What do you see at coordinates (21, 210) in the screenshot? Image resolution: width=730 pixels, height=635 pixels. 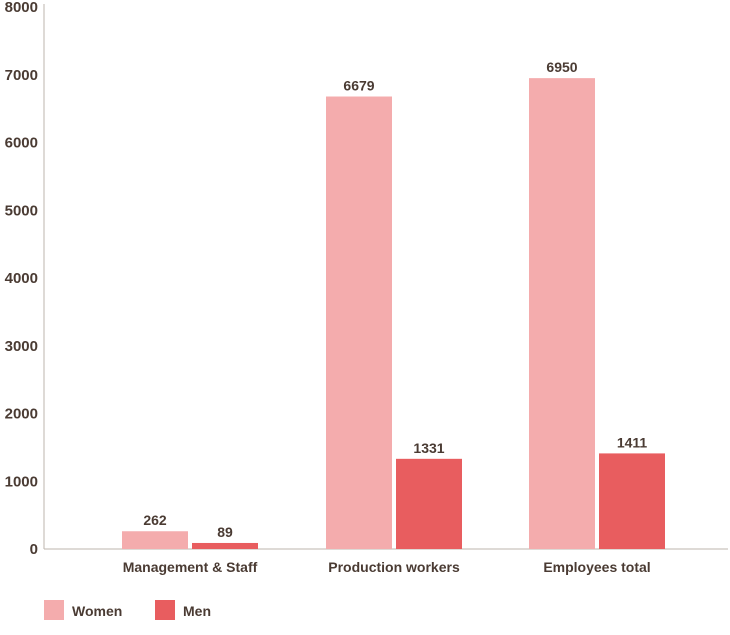 I see `y-tick-label: 5000` at bounding box center [21, 210].